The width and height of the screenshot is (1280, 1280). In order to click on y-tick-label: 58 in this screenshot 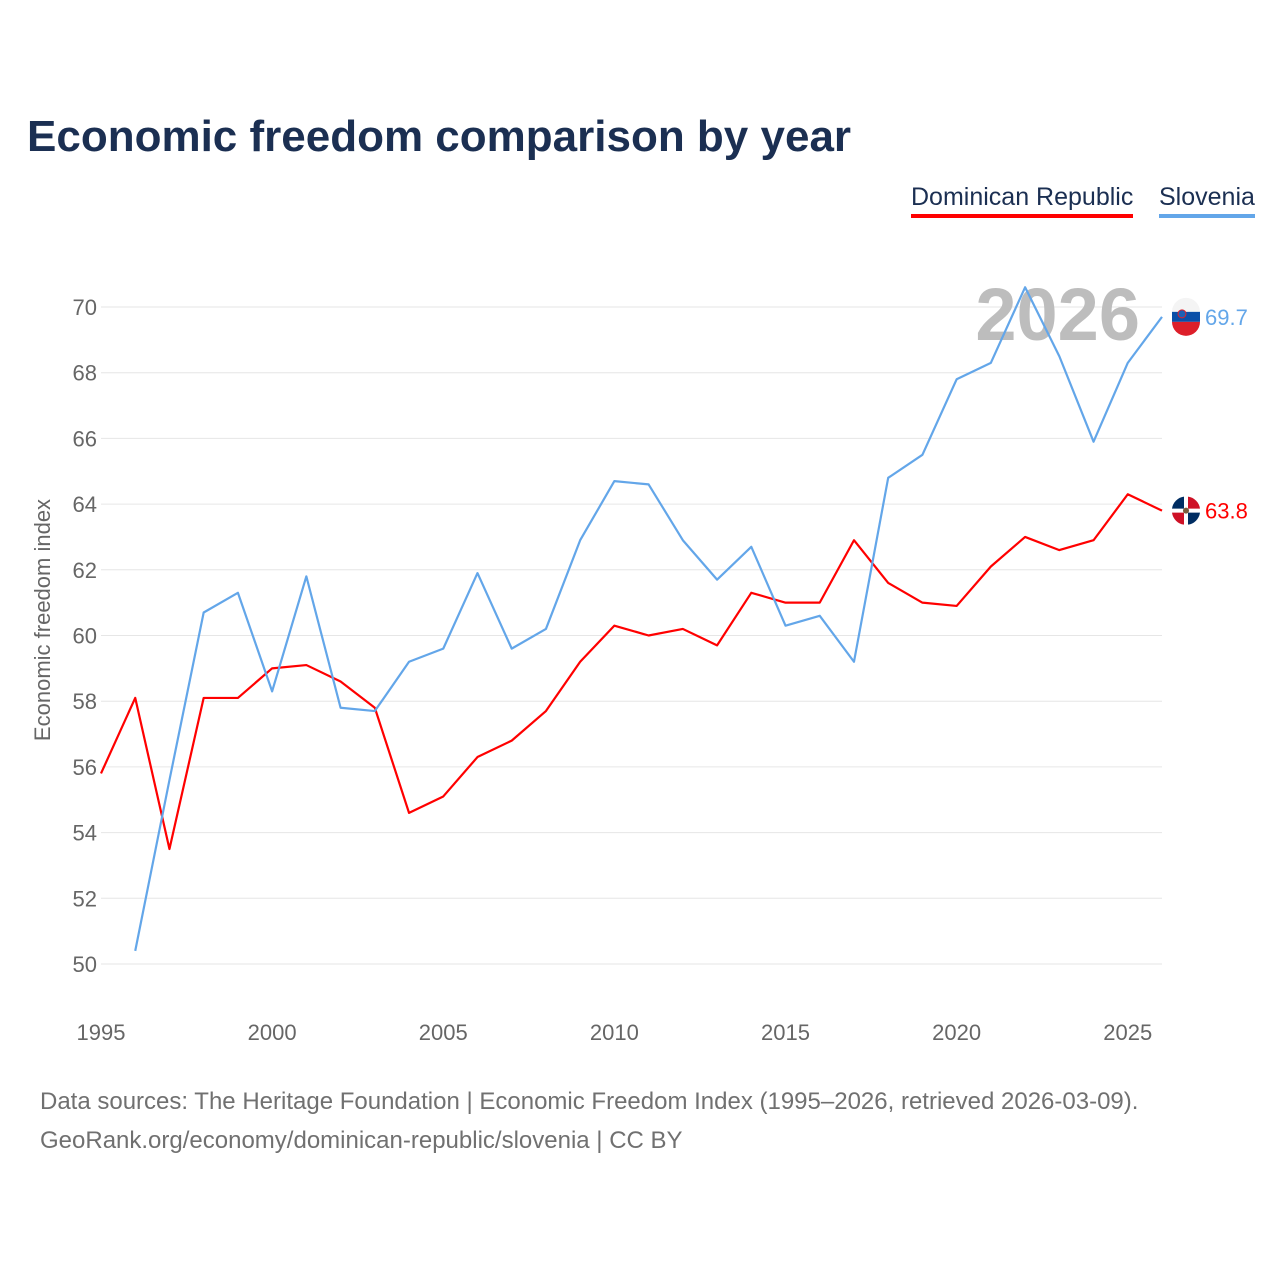, I will do `click(85, 701)`.